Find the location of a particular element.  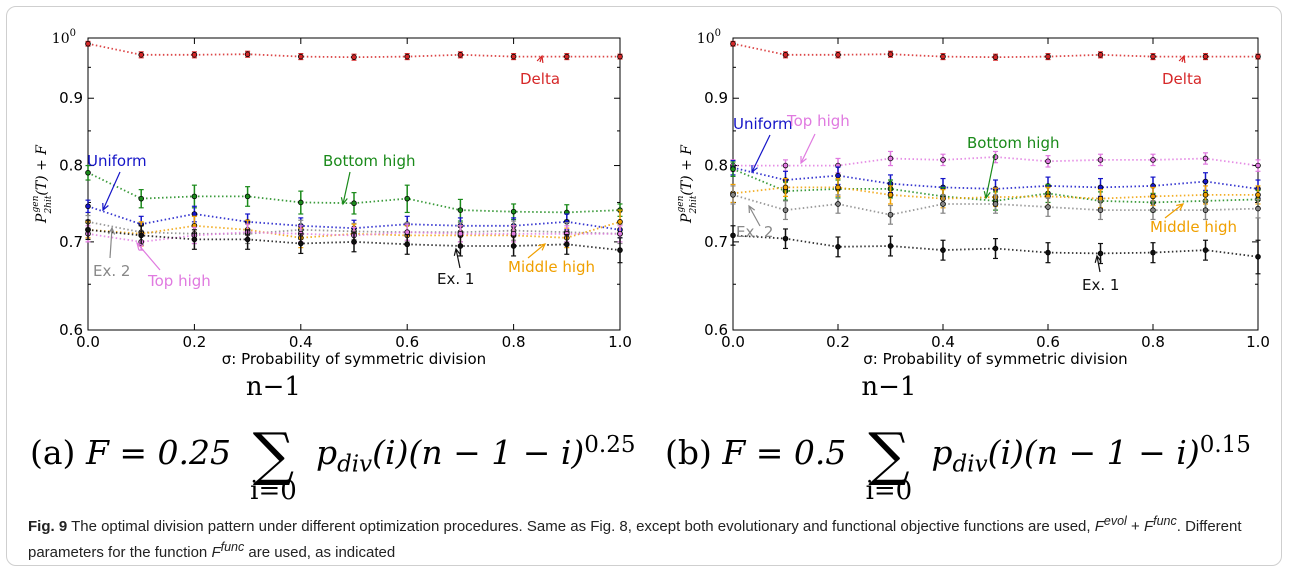

caption-f-func2-sup: func is located at coordinates (232, 547).